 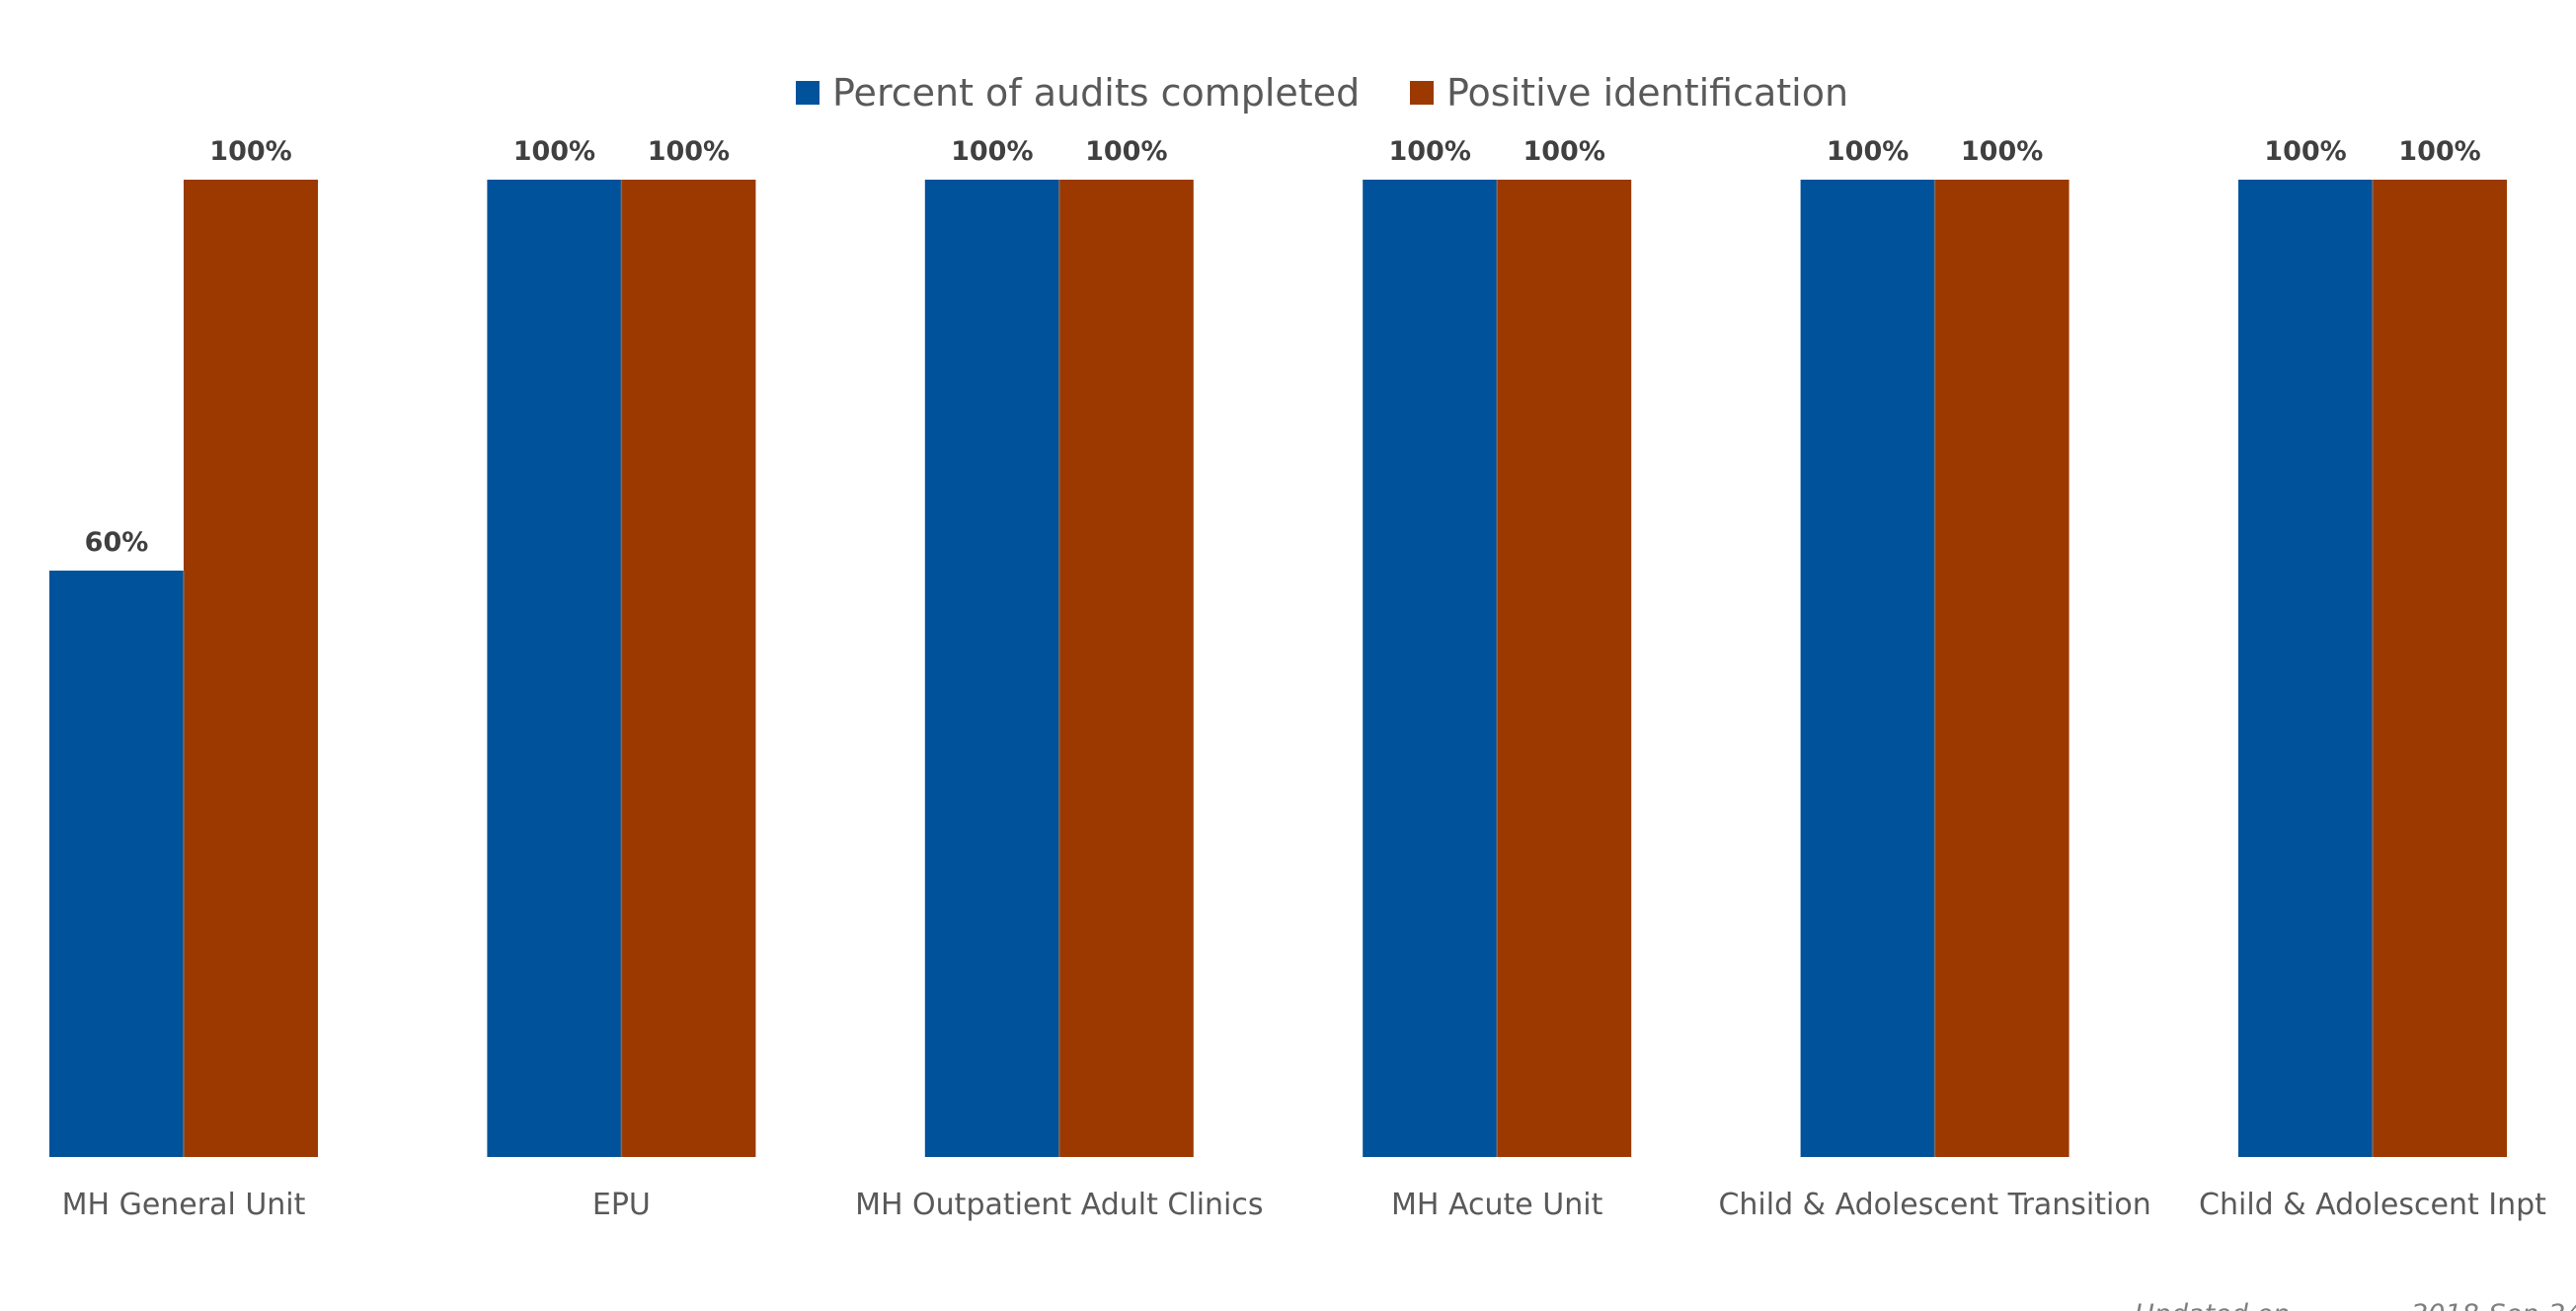 I want to click on data-label-2-5: 100%, so click(x=2002, y=151).